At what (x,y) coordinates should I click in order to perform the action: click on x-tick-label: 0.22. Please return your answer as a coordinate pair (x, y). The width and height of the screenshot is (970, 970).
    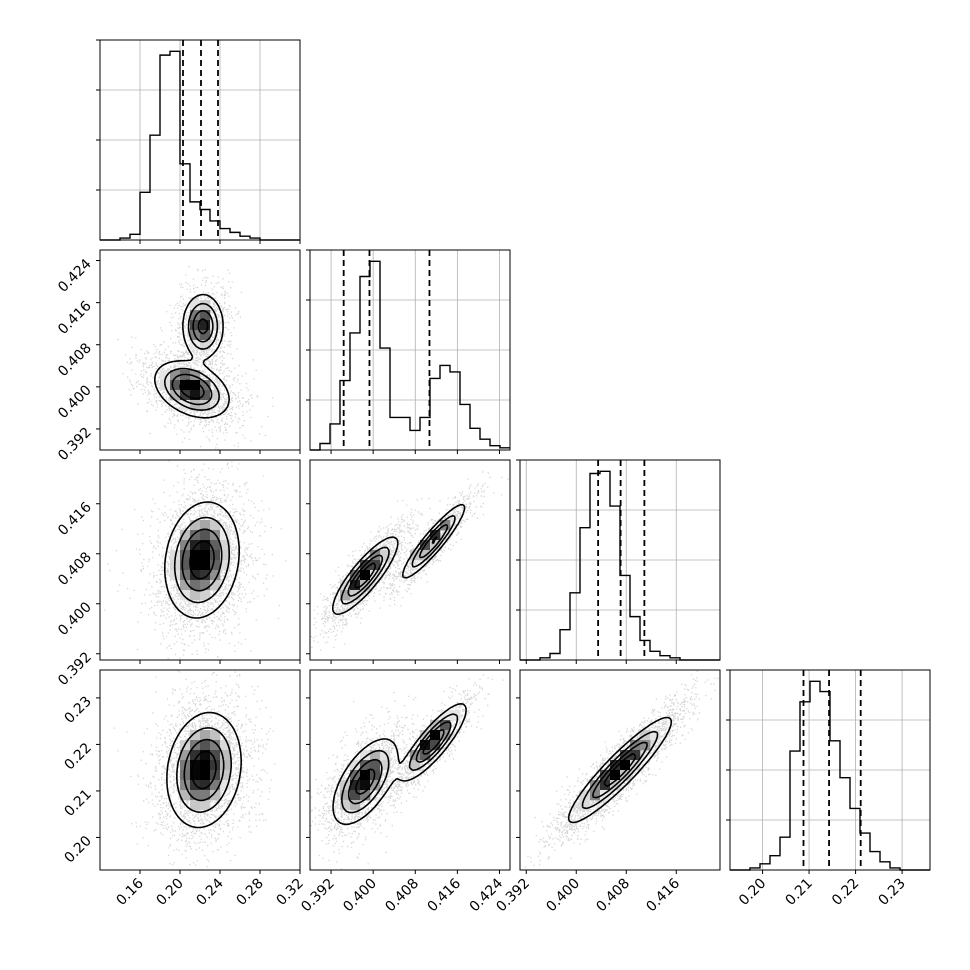
    Looking at the image, I should click on (845, 892).